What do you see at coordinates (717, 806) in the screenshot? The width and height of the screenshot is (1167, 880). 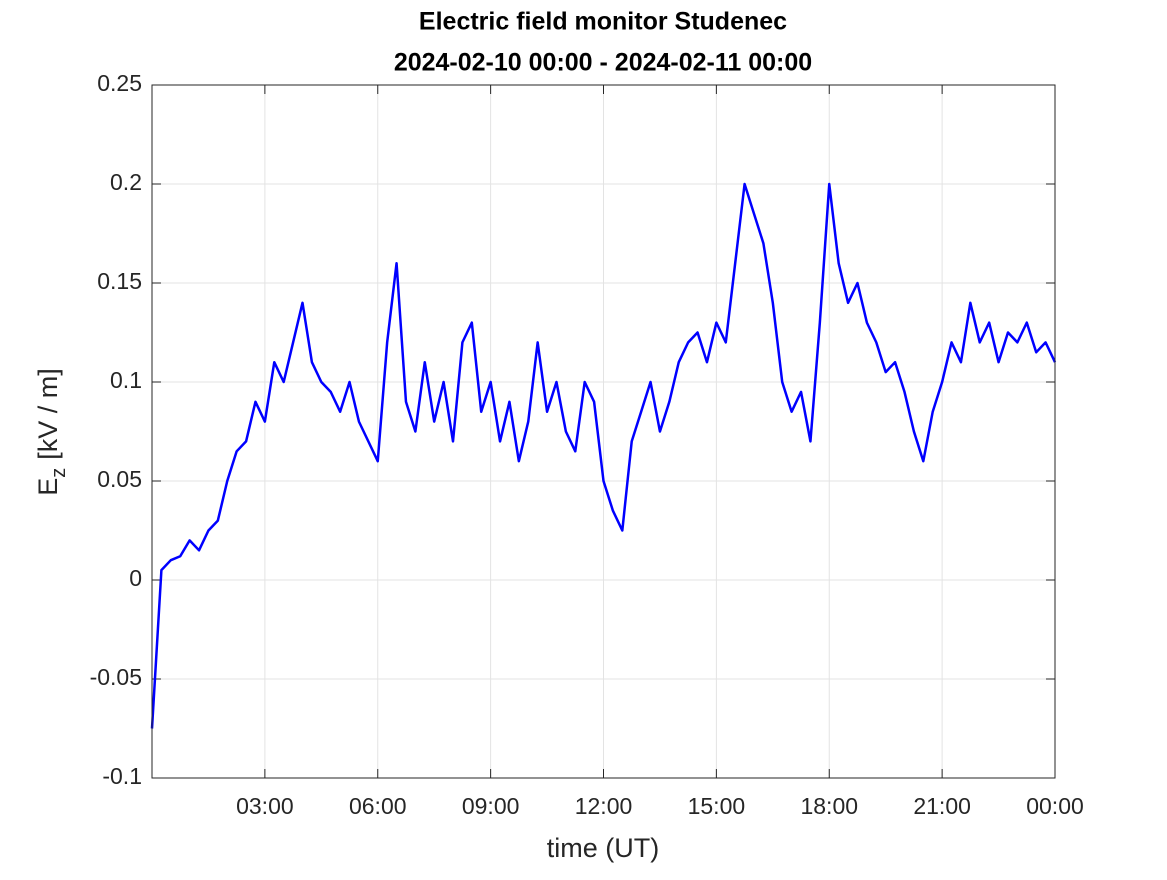 I see `x-tick-label: 15:00` at bounding box center [717, 806].